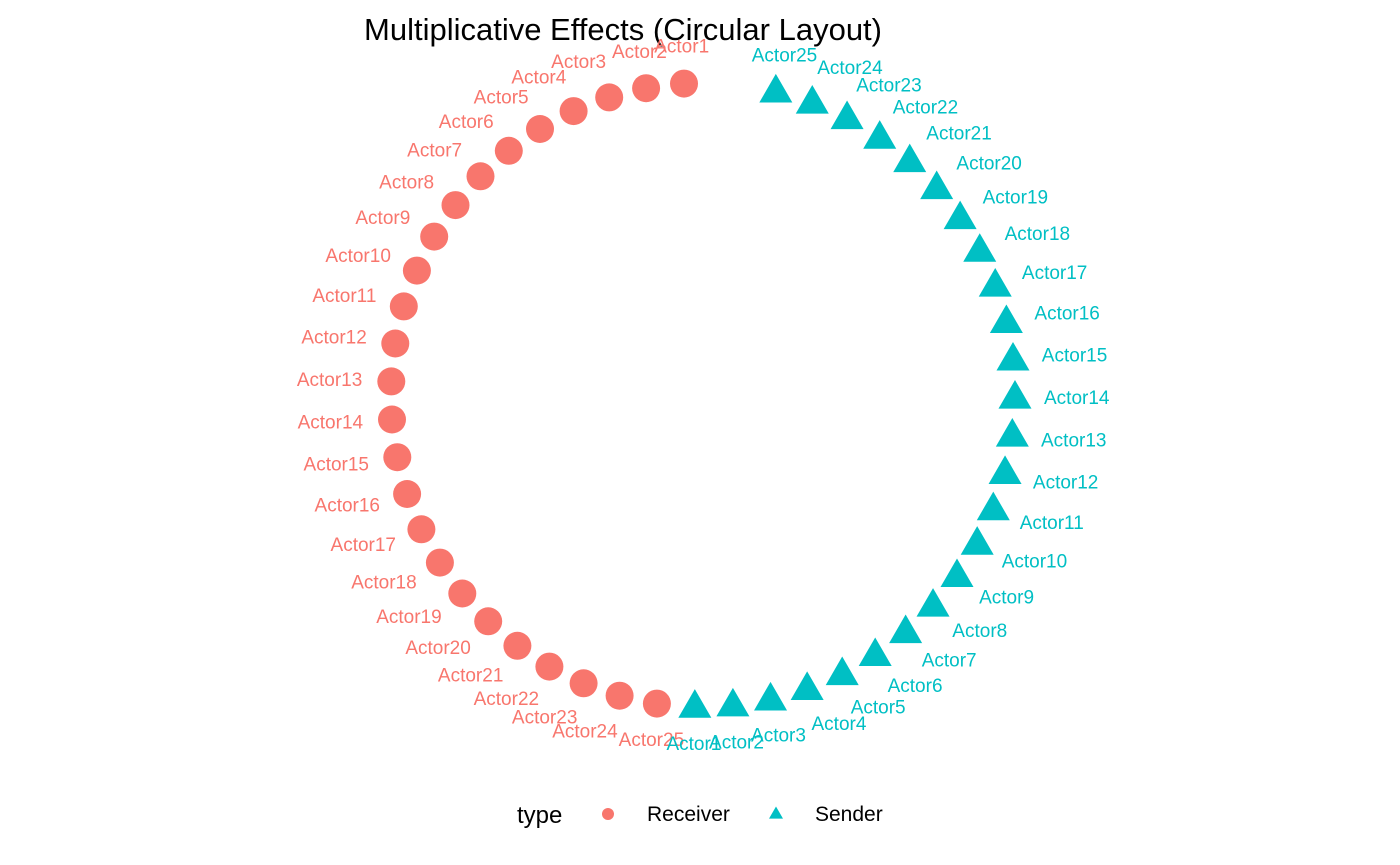  Describe the element at coordinates (1073, 441) in the screenshot. I see `sender-label-actor13: Actor13` at that location.